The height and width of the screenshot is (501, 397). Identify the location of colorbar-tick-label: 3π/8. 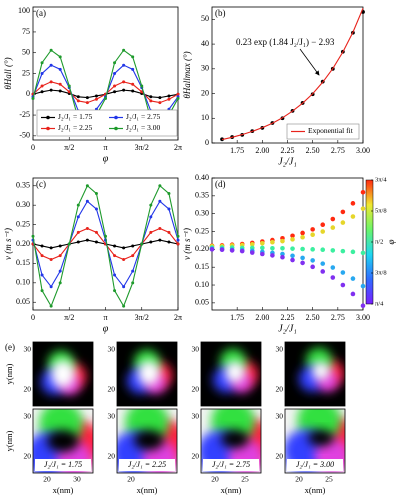
(381, 272).